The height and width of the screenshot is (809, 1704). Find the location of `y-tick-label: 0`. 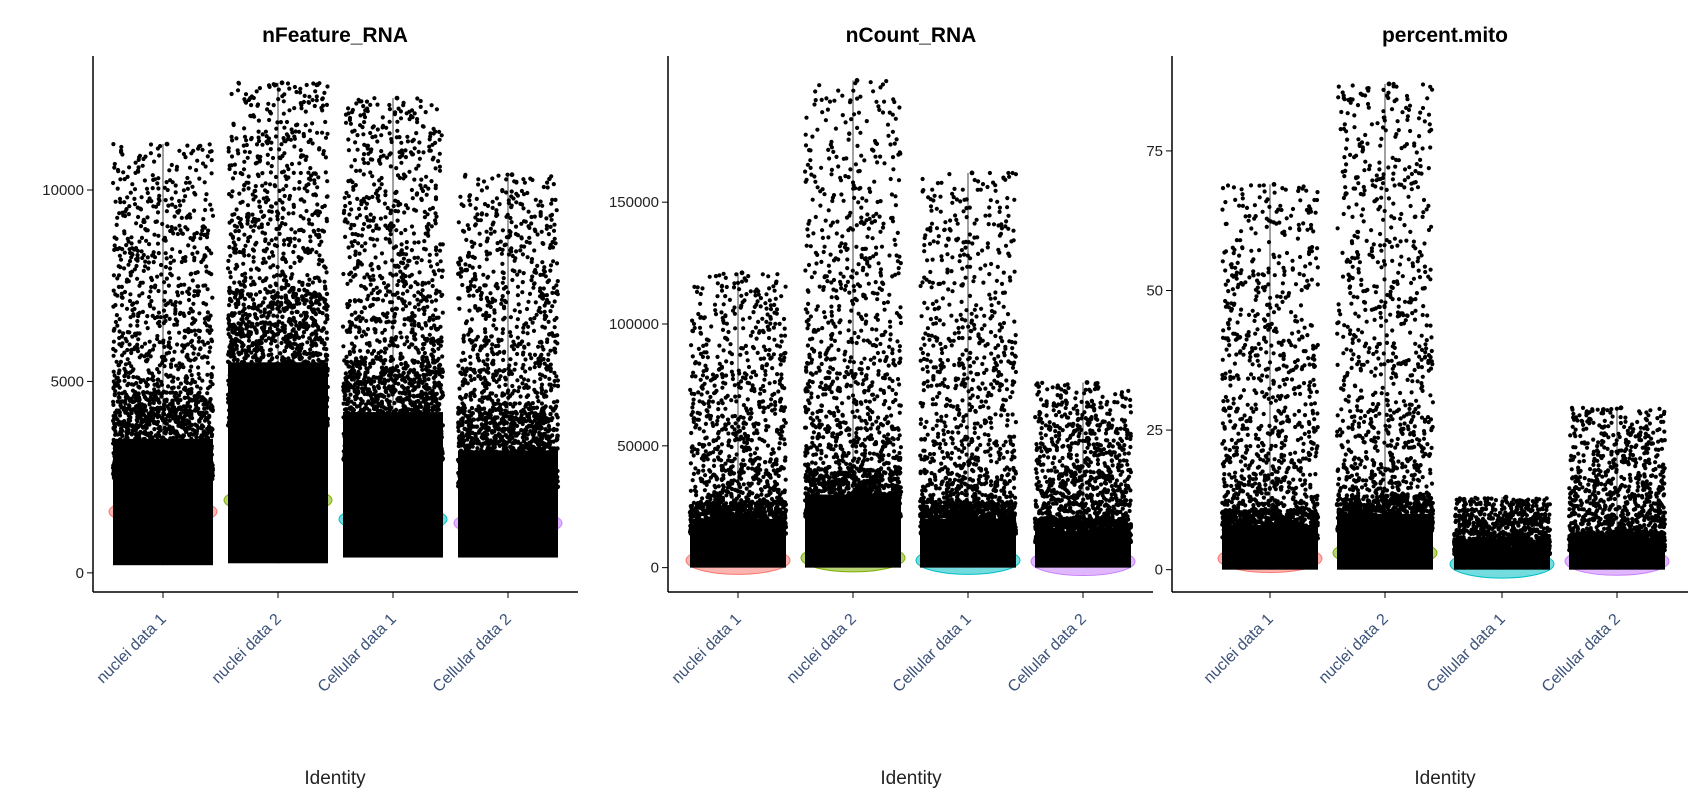

y-tick-label: 0 is located at coordinates (80, 573).